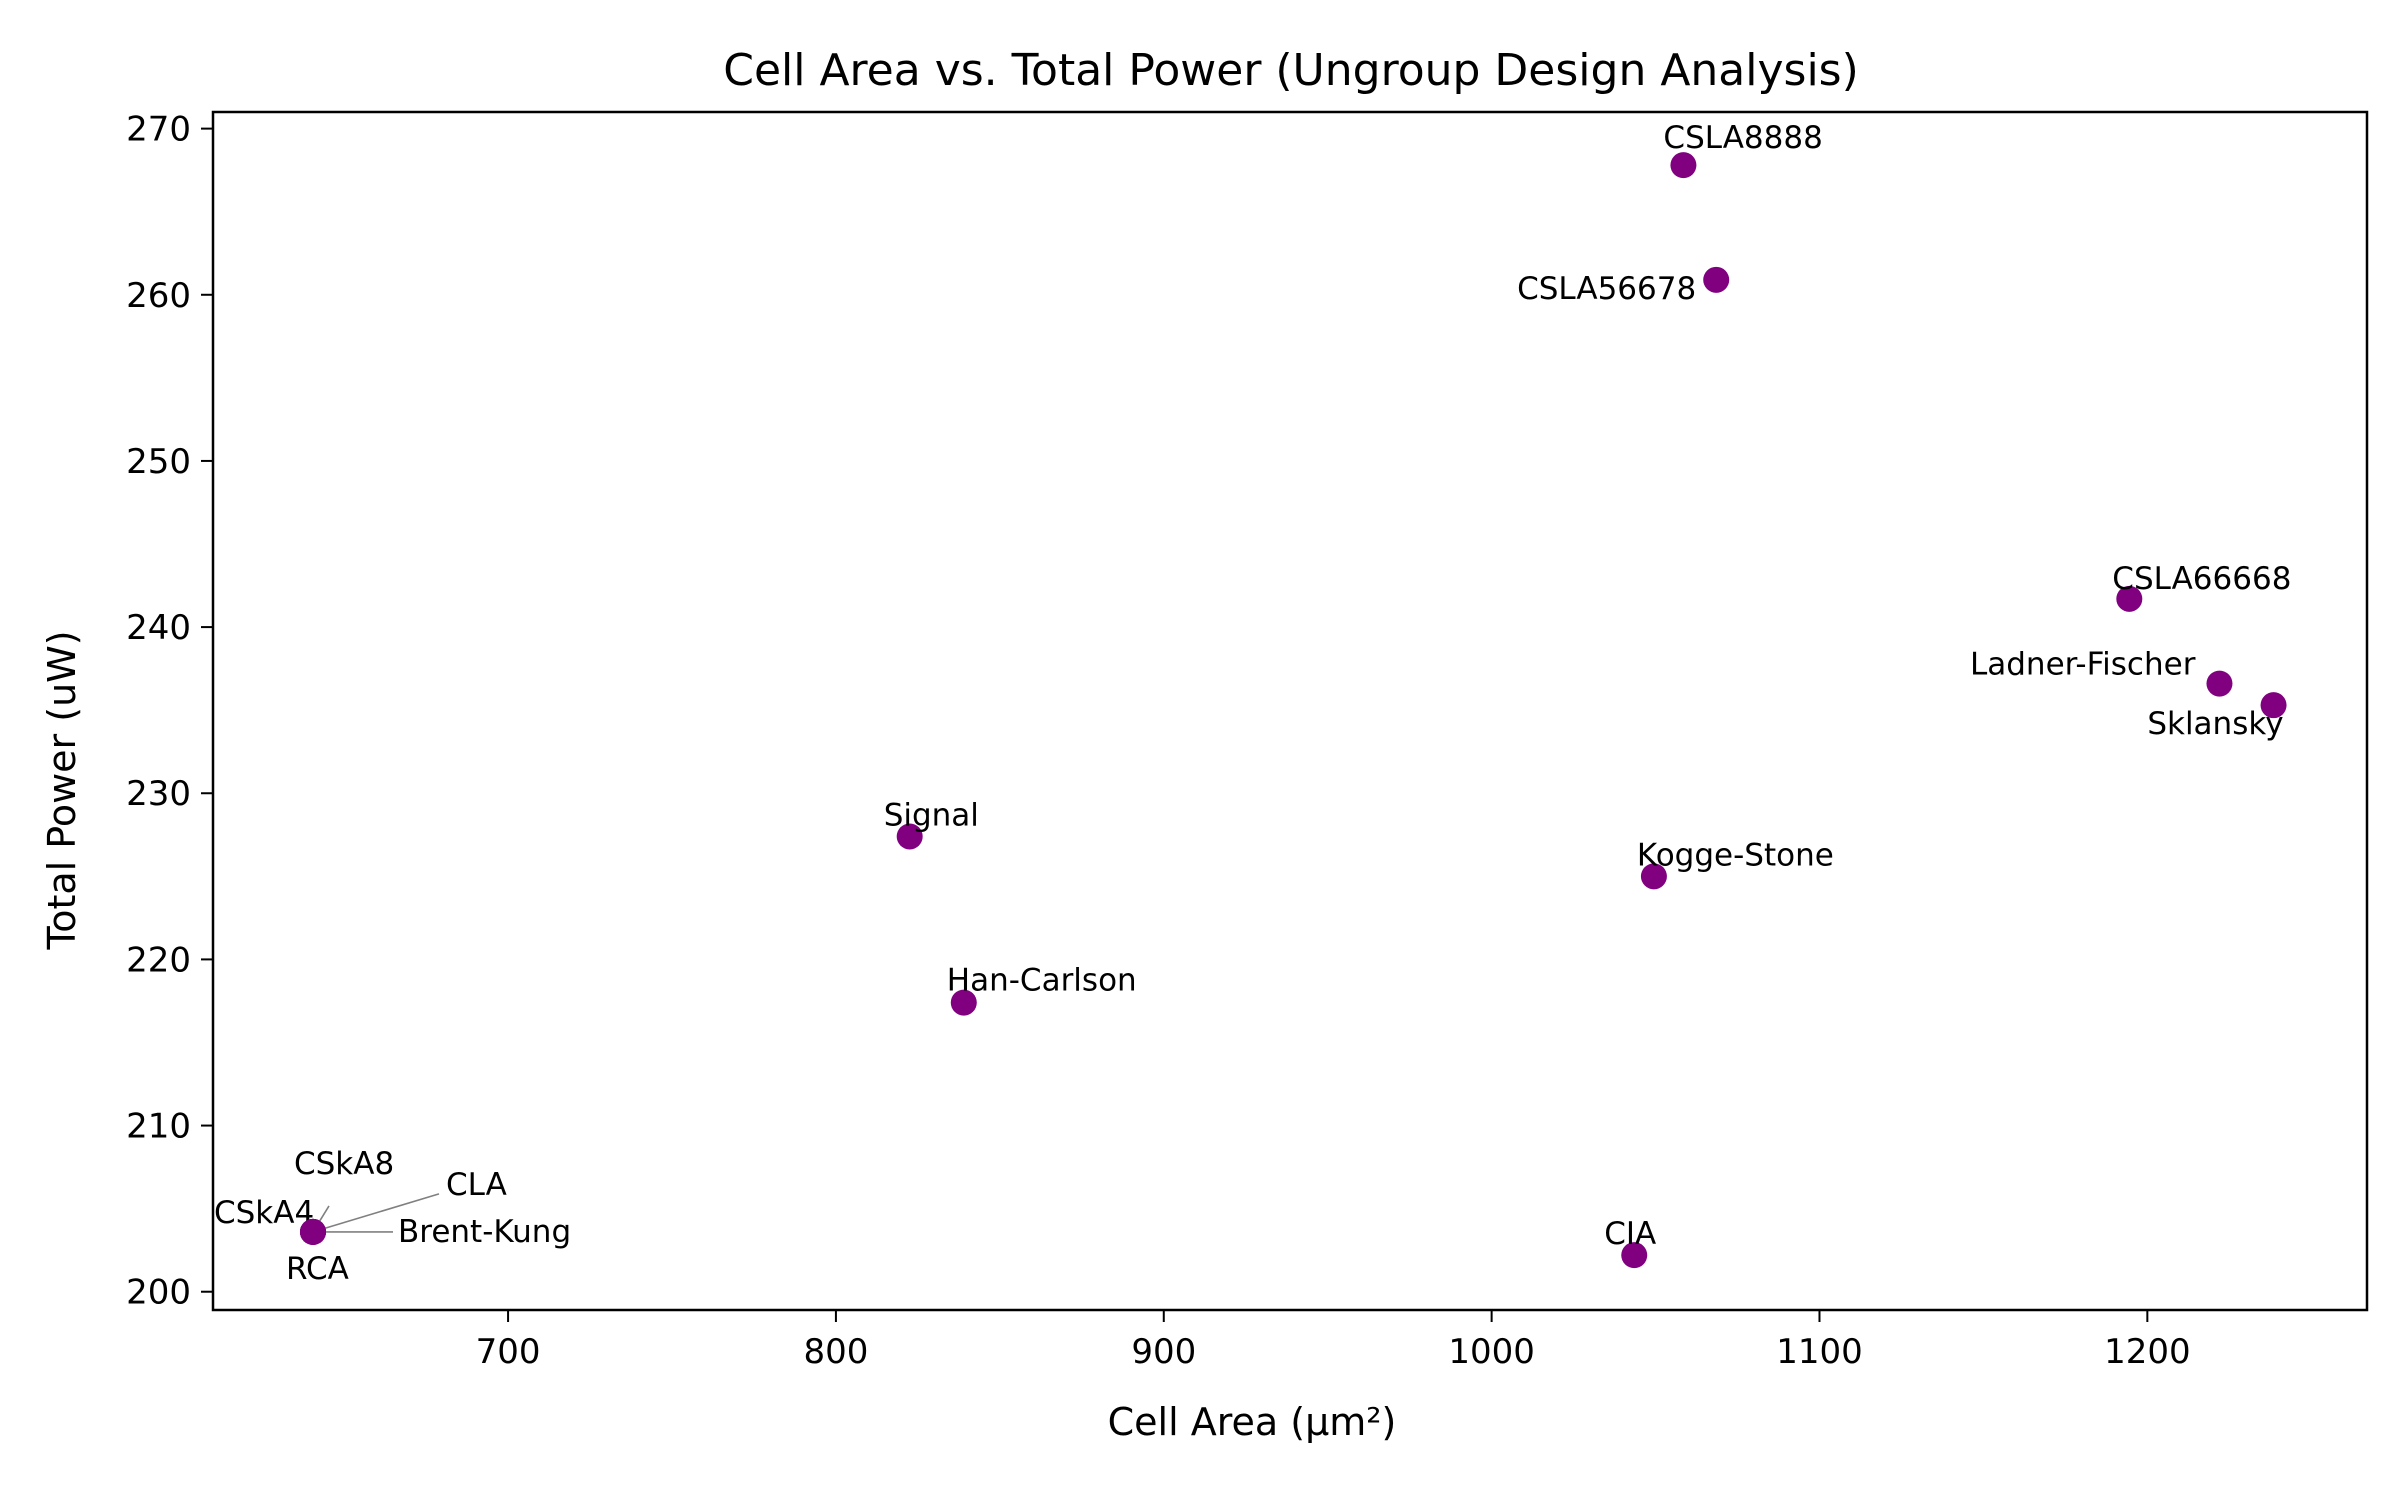 The width and height of the screenshot is (2400, 1500). Describe the element at coordinates (158, 462) in the screenshot. I see `y-tick-label: 250` at that location.